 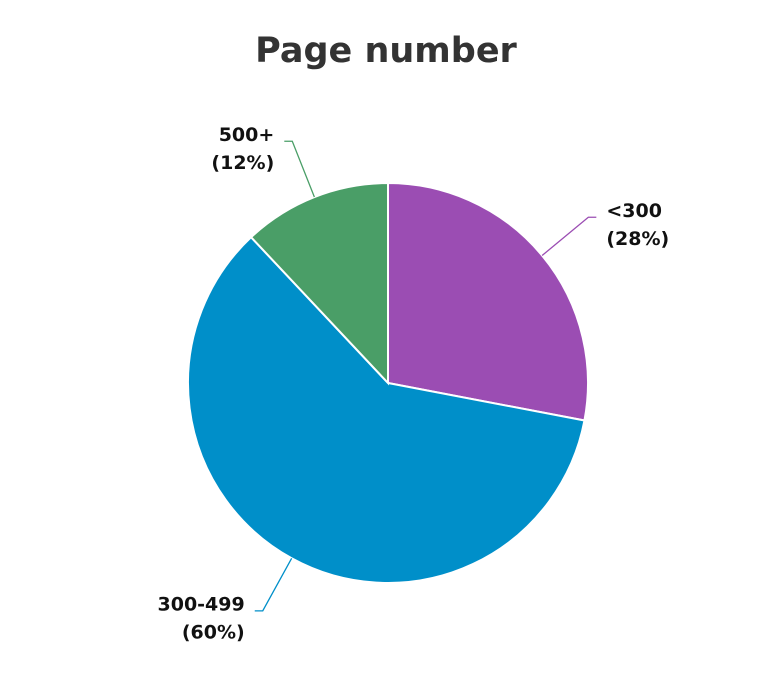 I want to click on slice-value-label: (28%), so click(x=637, y=239).